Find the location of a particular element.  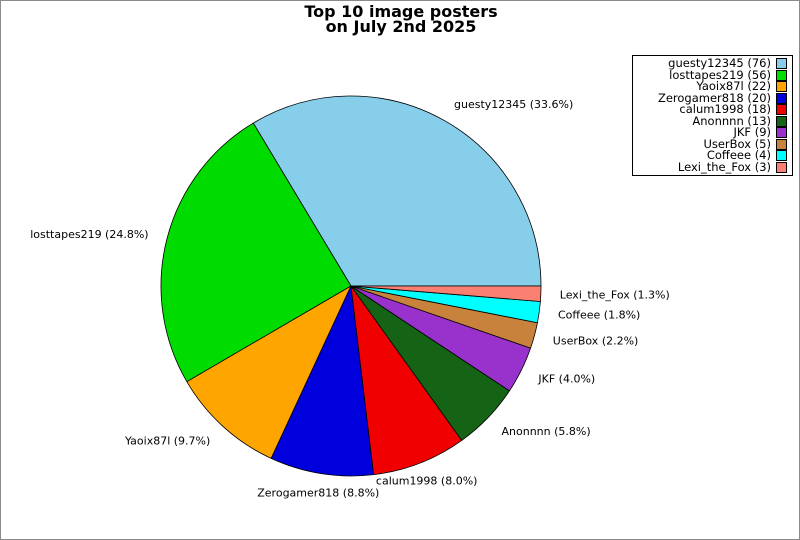

chart-title-line2: on July 2nd 2025 is located at coordinates (401, 26).